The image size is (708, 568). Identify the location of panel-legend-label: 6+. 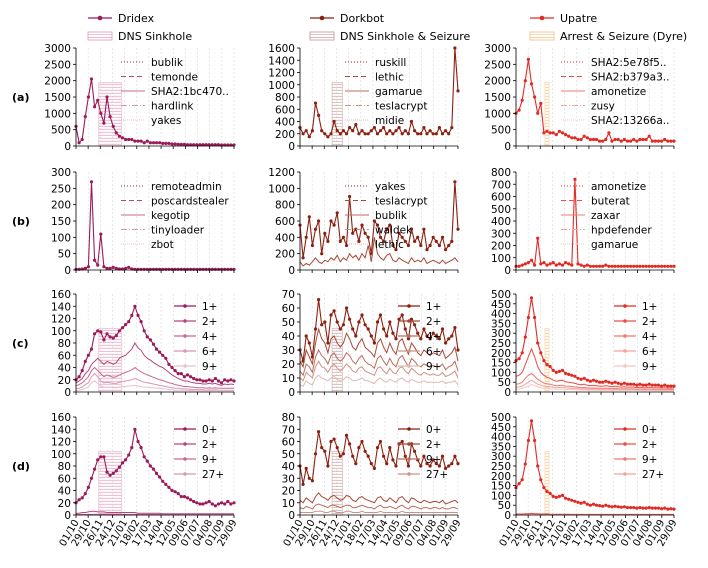
(649, 352).